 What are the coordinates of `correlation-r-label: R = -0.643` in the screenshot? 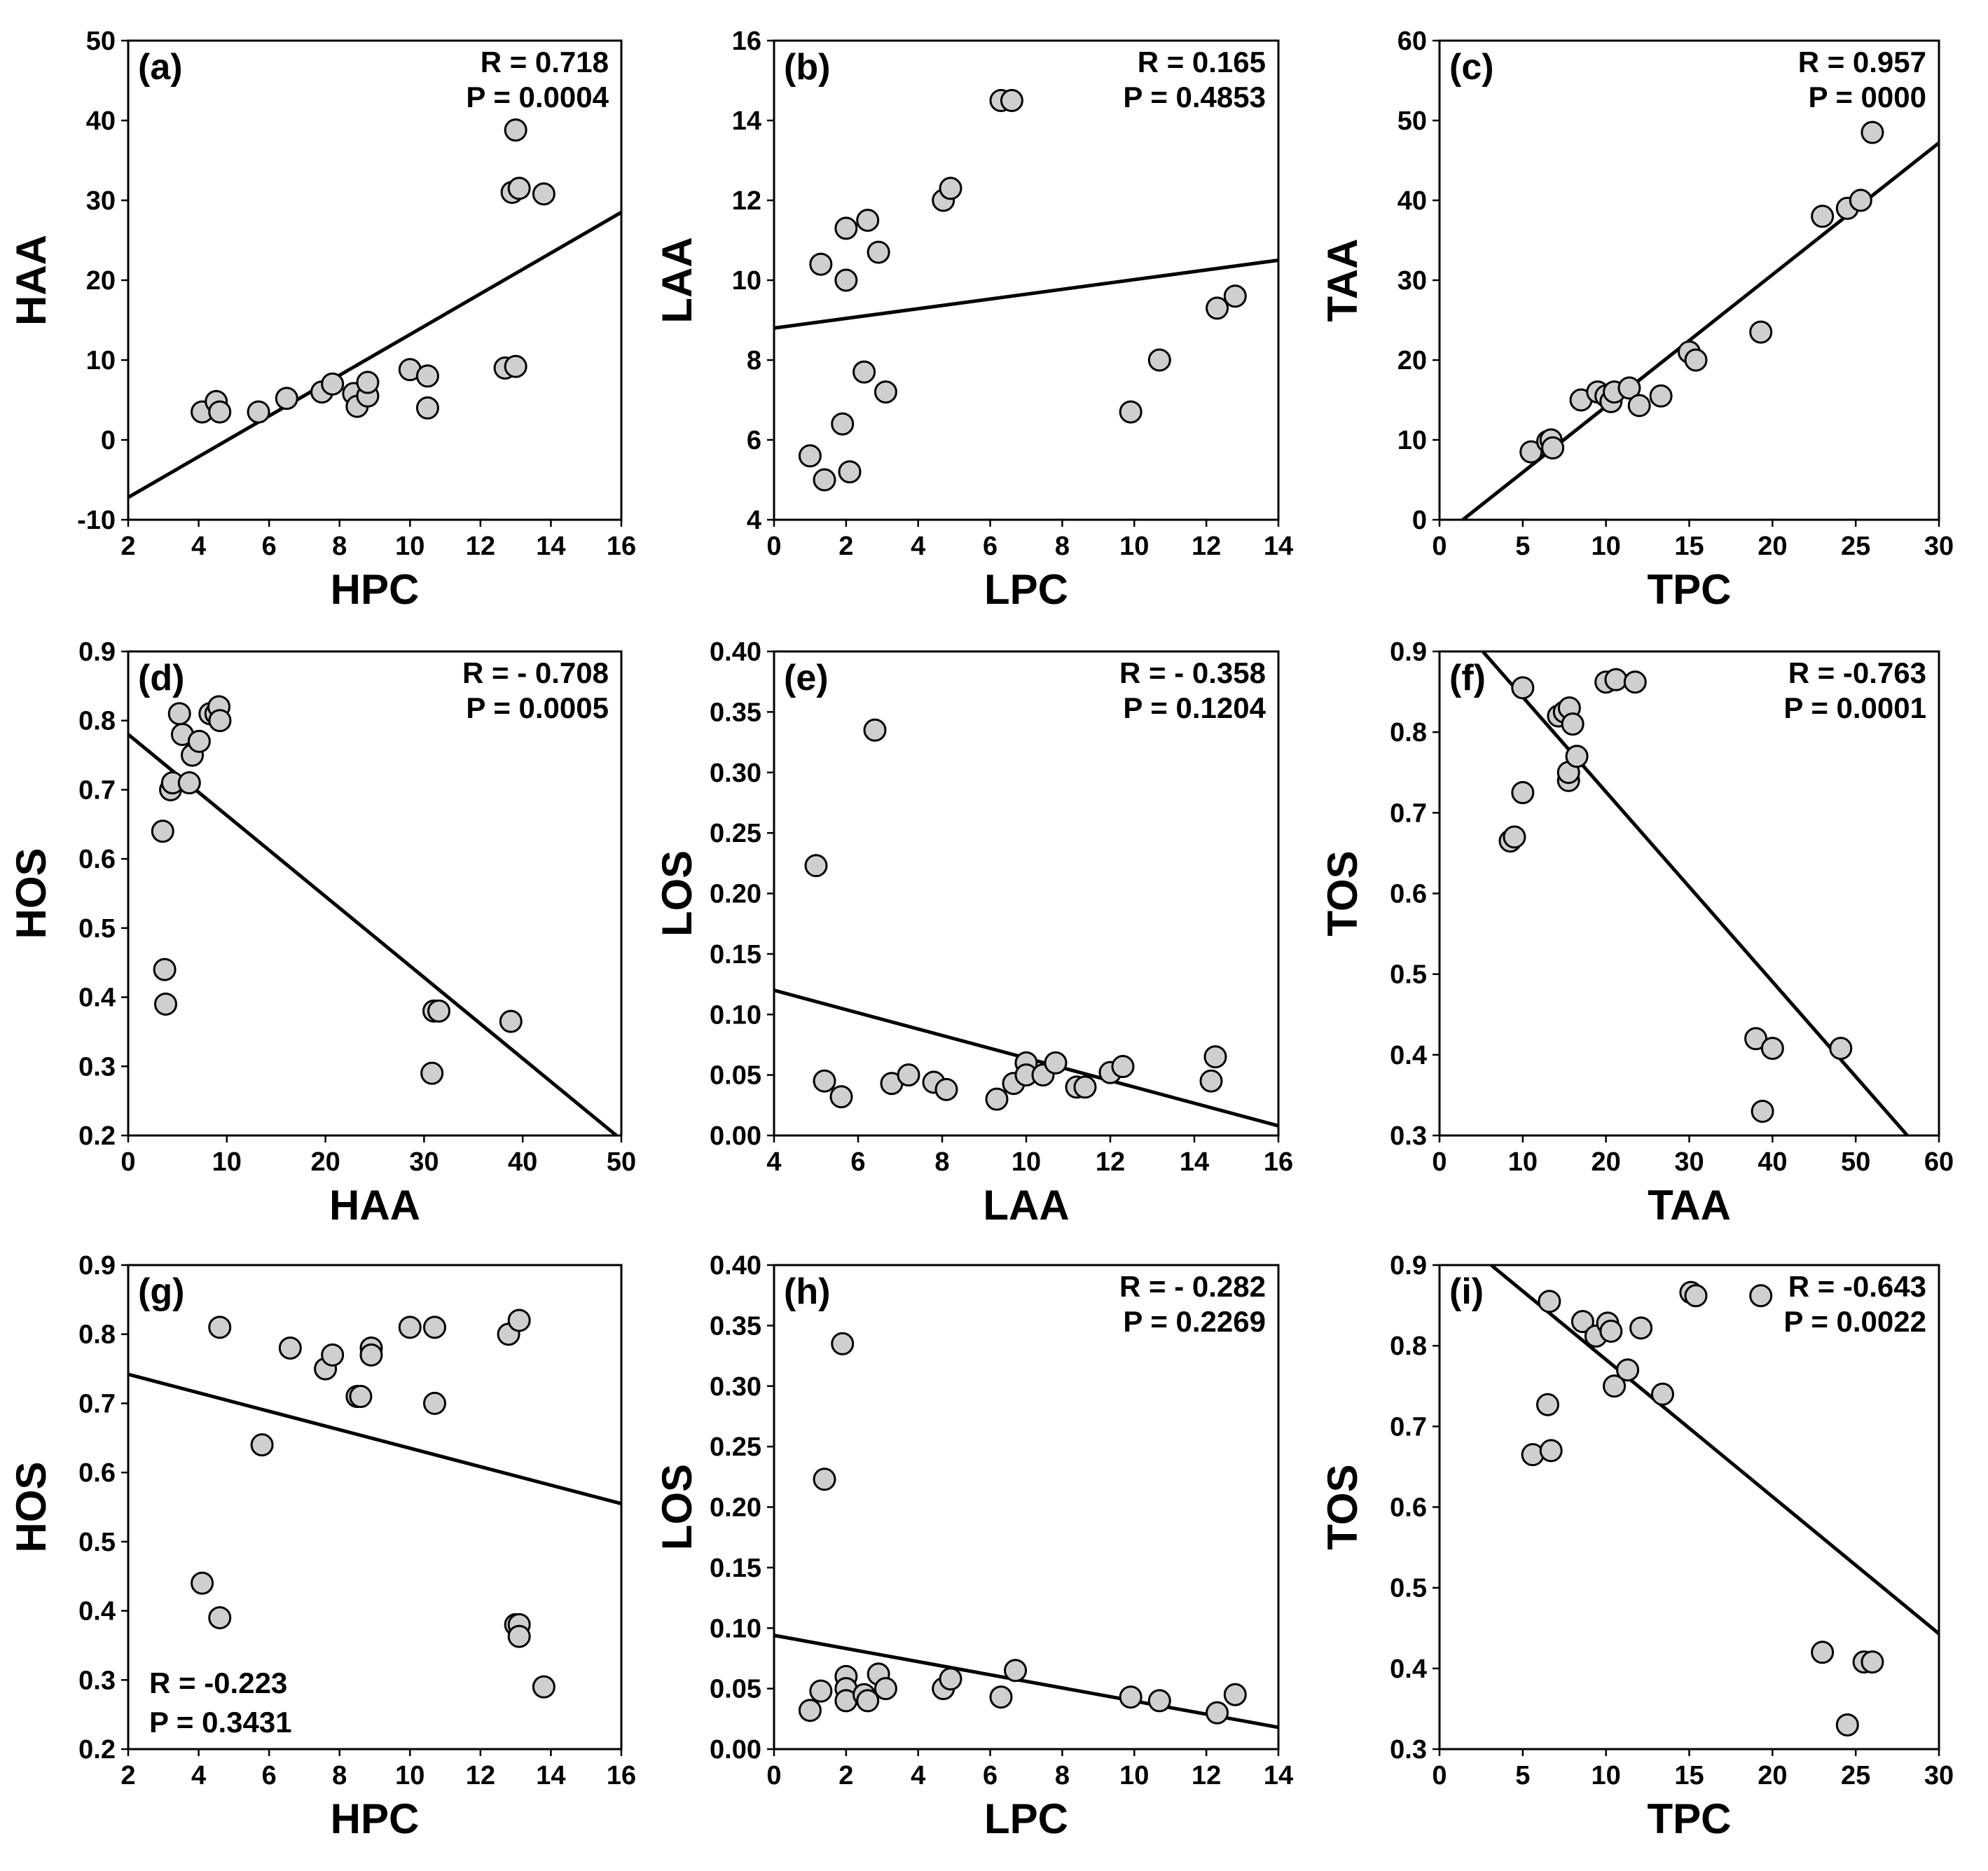 It's located at (1857, 1286).